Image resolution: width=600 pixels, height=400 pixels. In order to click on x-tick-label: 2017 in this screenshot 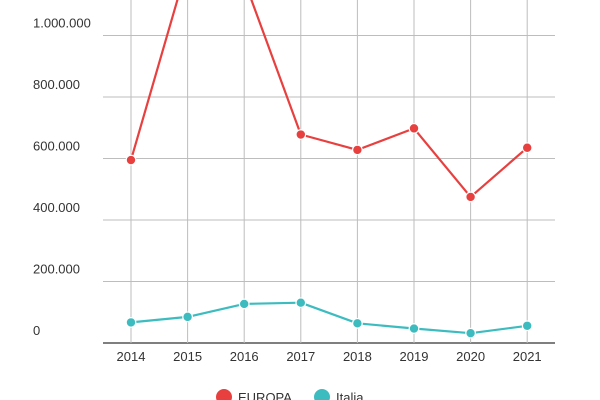, I will do `click(300, 356)`.